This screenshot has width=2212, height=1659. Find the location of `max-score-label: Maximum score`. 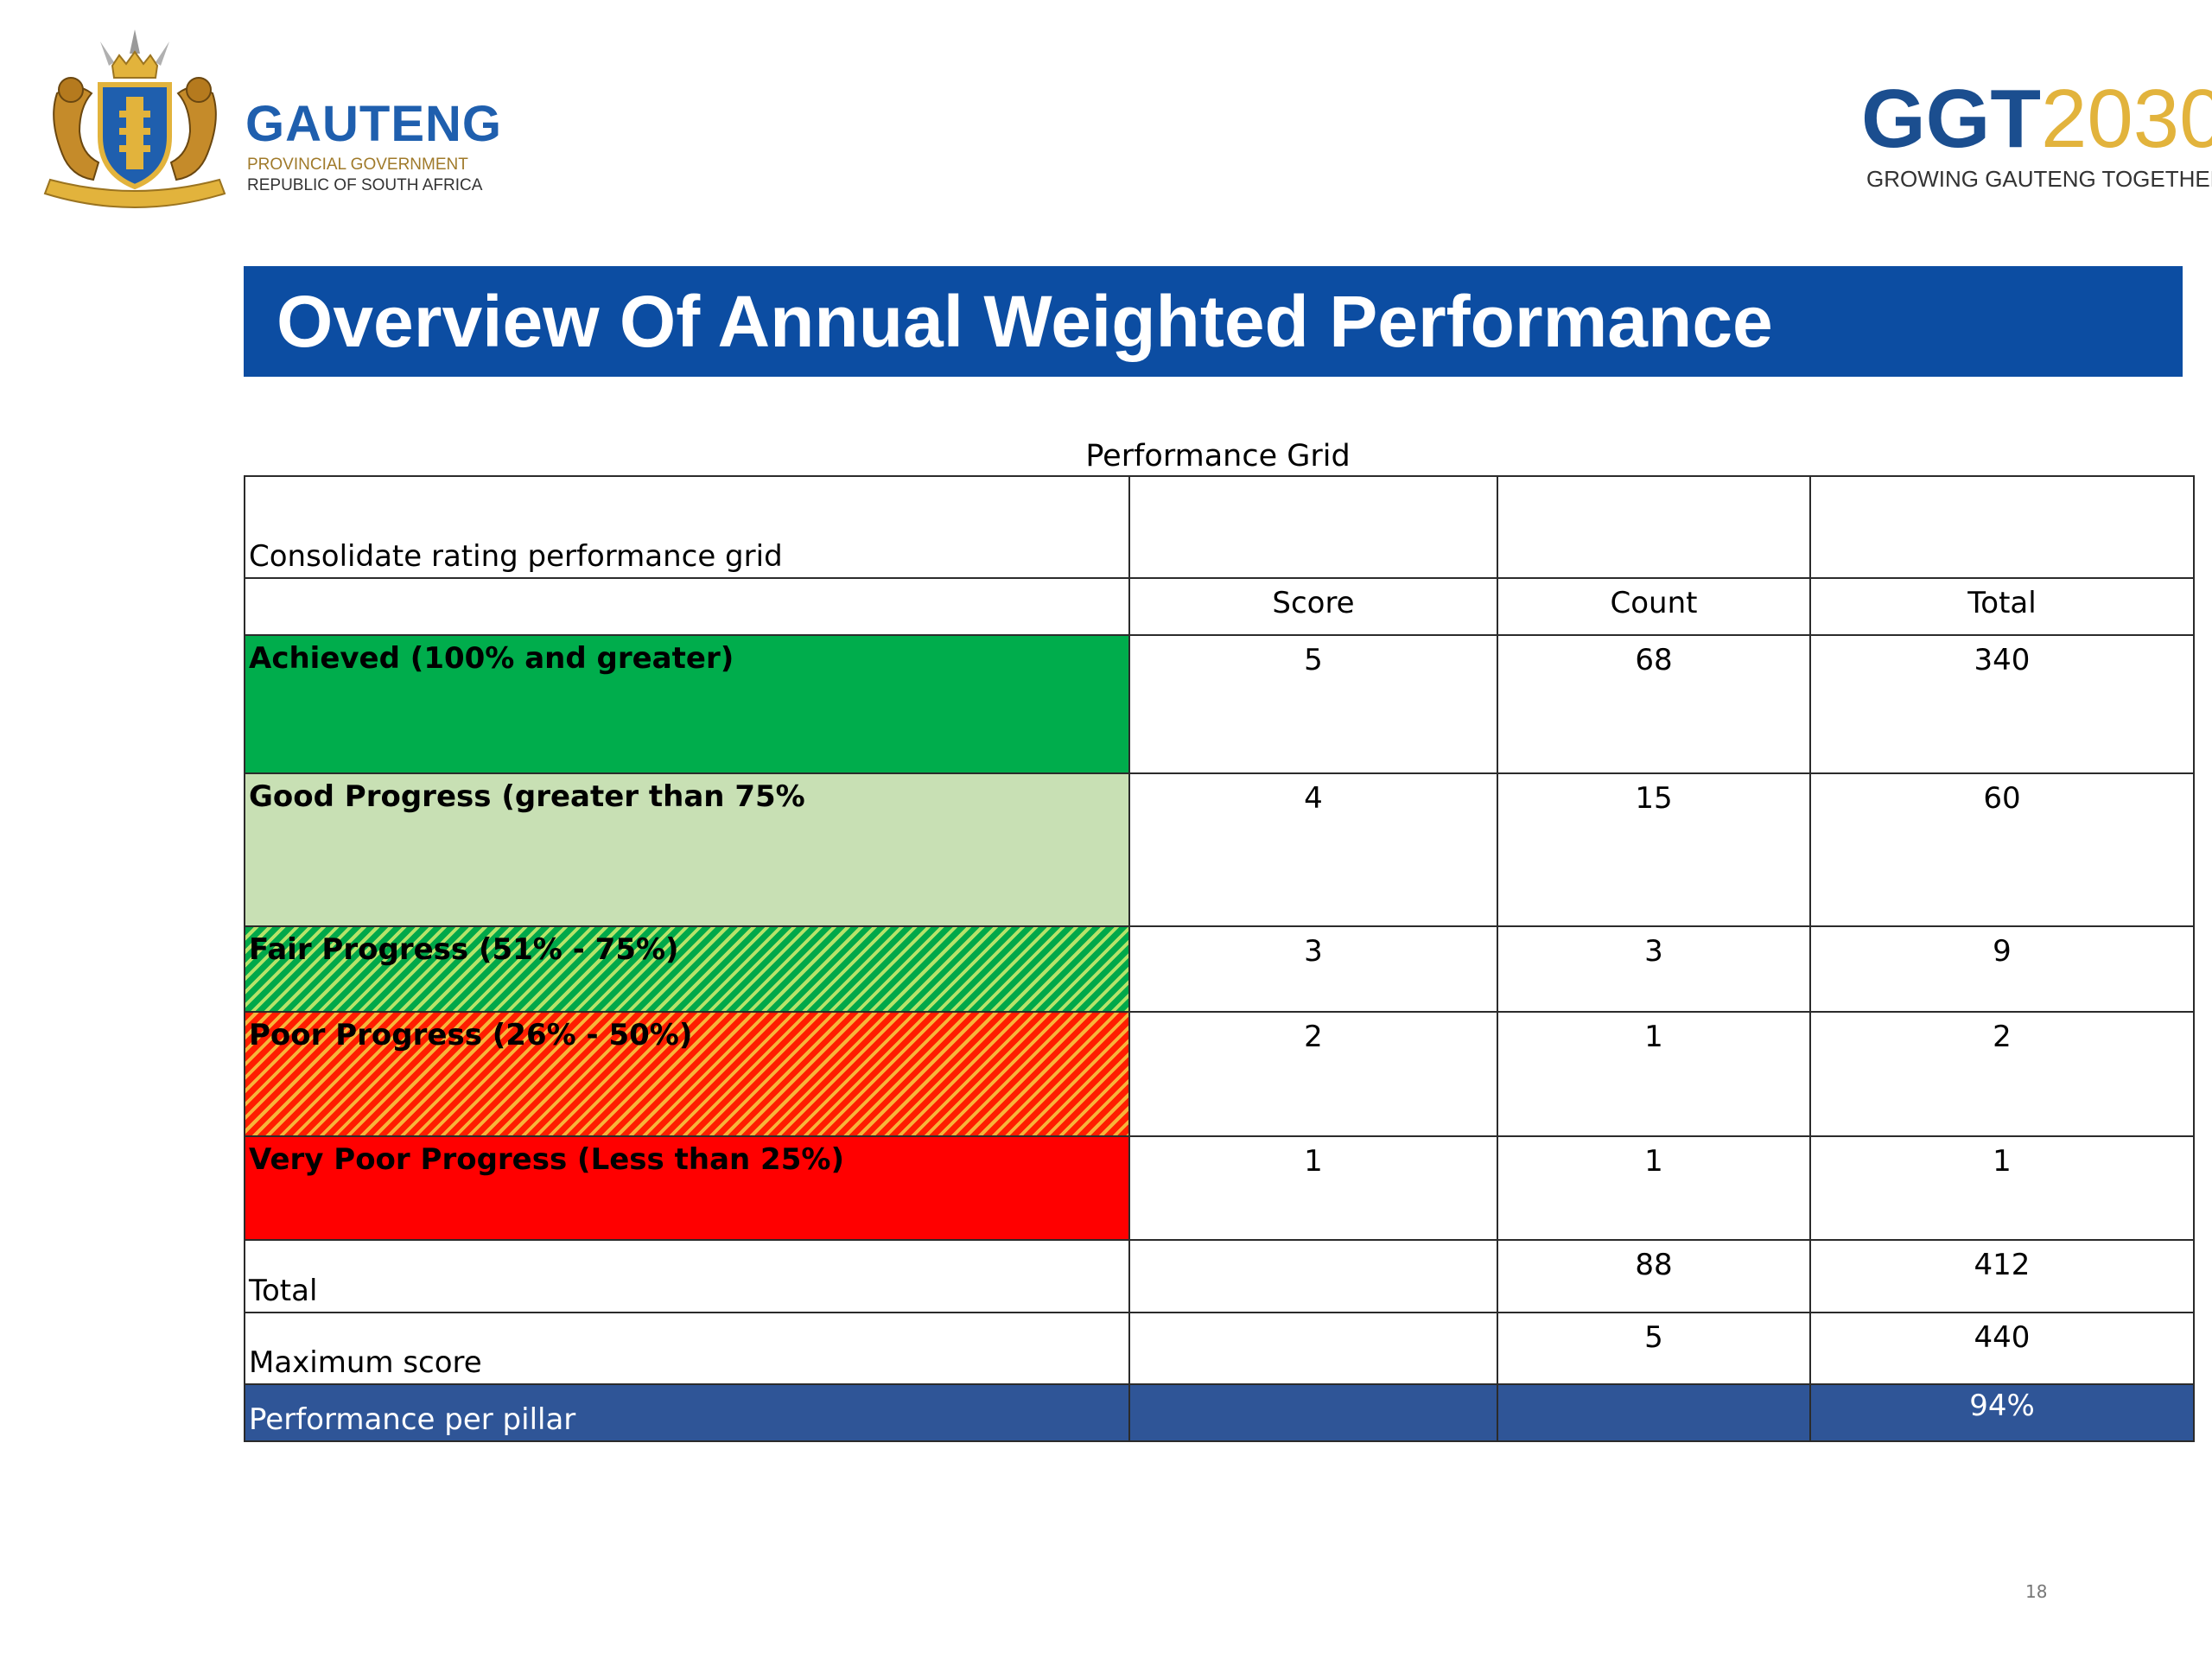

max-score-label: Maximum score is located at coordinates (687, 1348).